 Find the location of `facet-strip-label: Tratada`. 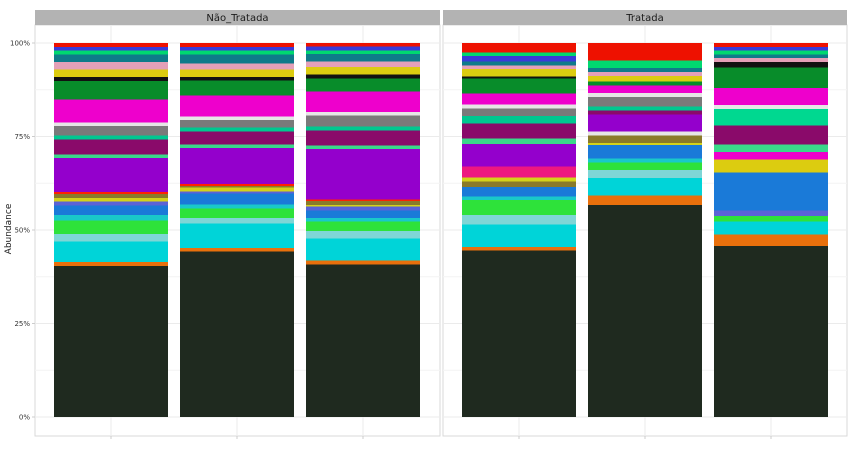

facet-strip-label: Tratada is located at coordinates (644, 18).